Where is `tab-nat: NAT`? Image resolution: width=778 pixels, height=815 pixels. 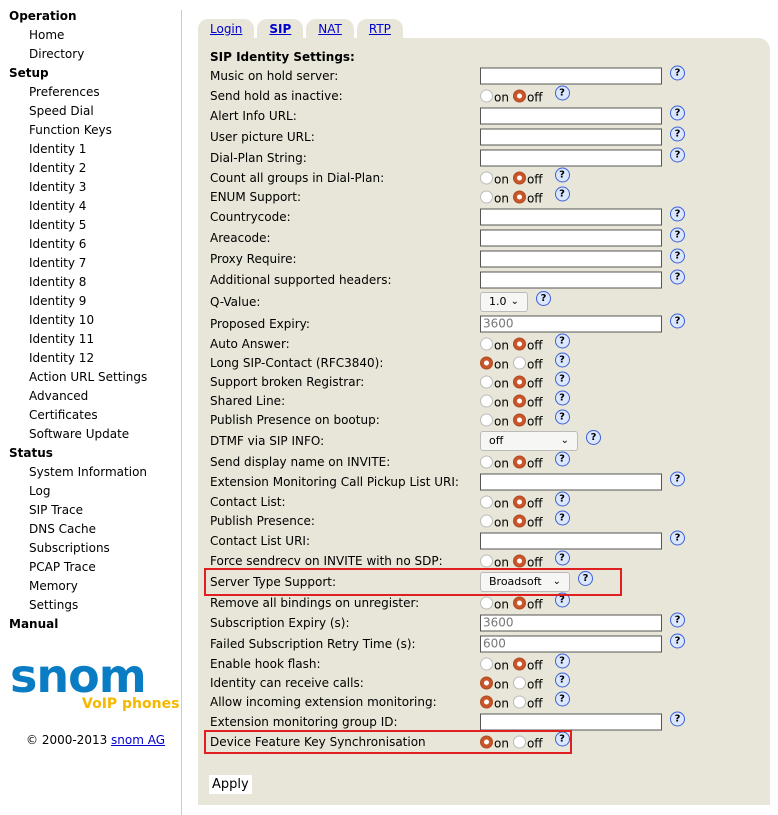 tab-nat: NAT is located at coordinates (330, 28).